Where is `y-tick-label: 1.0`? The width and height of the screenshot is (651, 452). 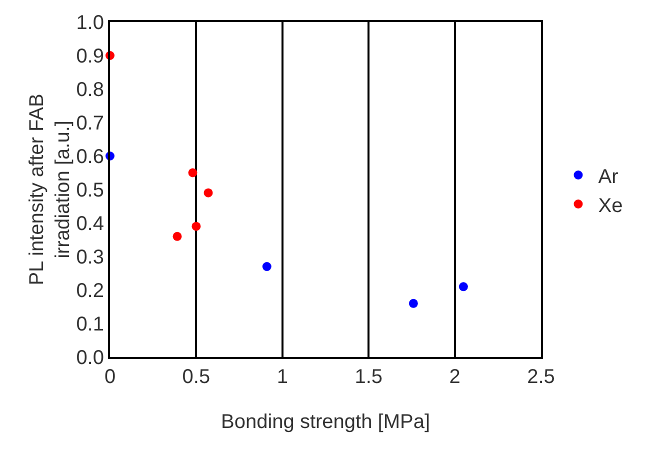
y-tick-label: 1.0 is located at coordinates (90, 23).